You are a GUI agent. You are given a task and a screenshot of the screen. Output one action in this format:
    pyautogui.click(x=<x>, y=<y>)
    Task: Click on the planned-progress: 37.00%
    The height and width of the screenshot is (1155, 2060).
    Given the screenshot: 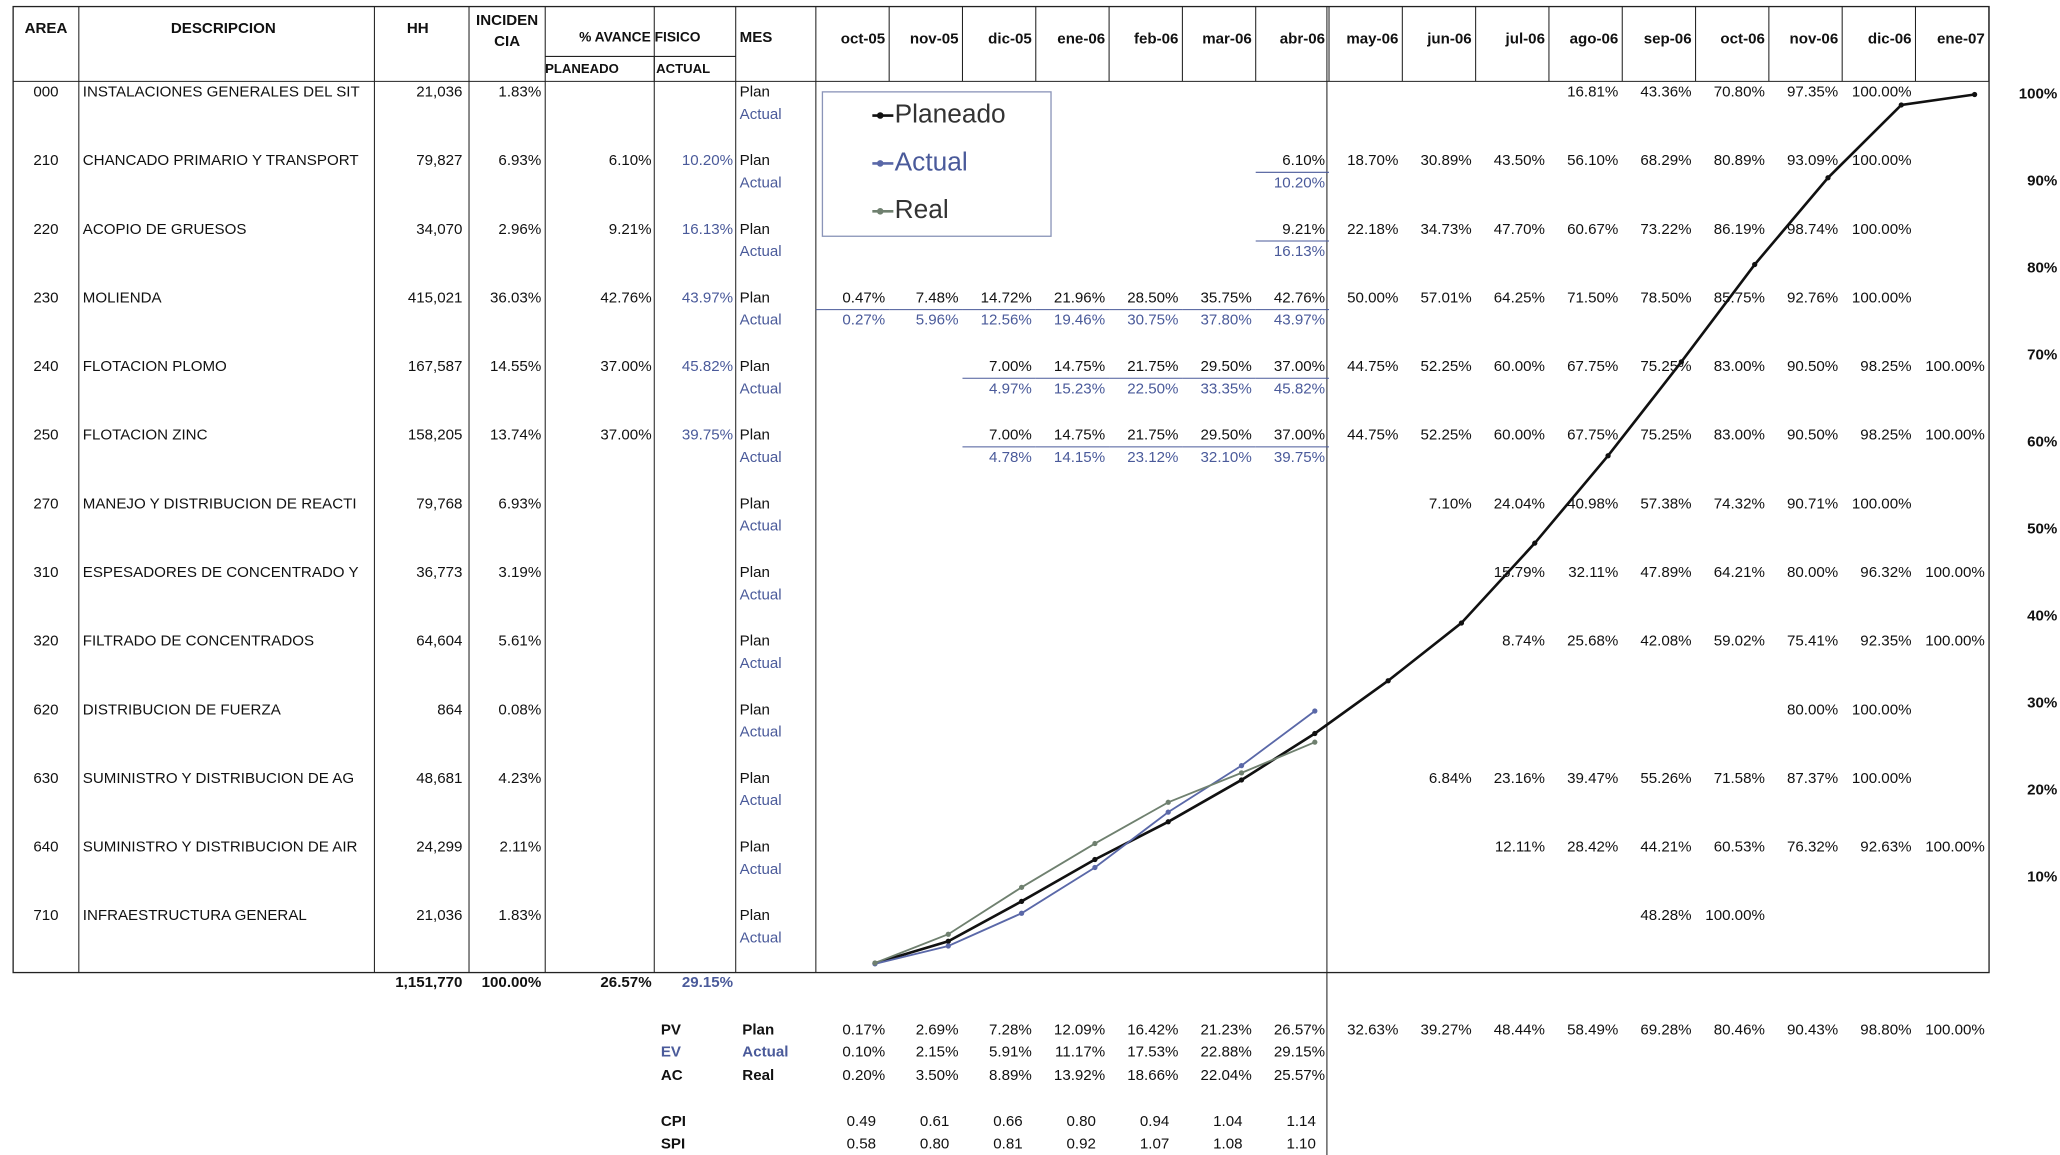 What is the action you would take?
    pyautogui.click(x=625, y=435)
    